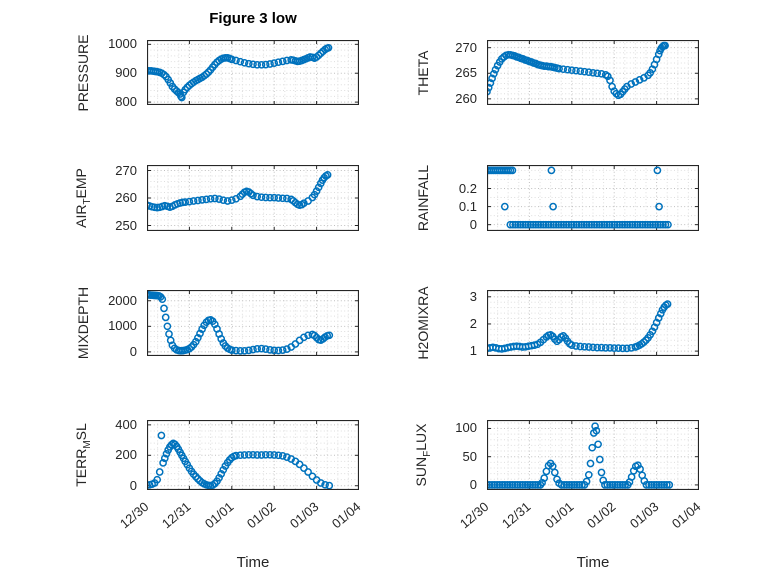 This screenshot has width=778, height=583. What do you see at coordinates (591, 198) in the screenshot?
I see `rainfall-plot-area` at bounding box center [591, 198].